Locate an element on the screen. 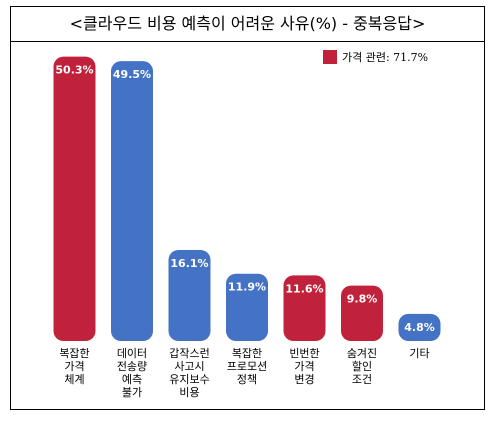  category-label-line: 조건 is located at coordinates (362, 379).